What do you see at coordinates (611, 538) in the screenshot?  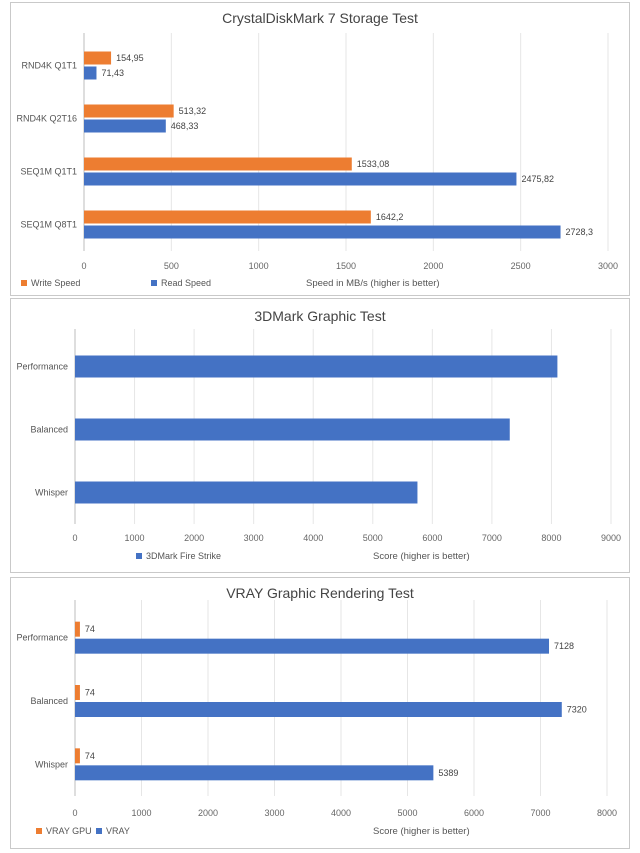 I see `x-tick-label: 9000` at bounding box center [611, 538].